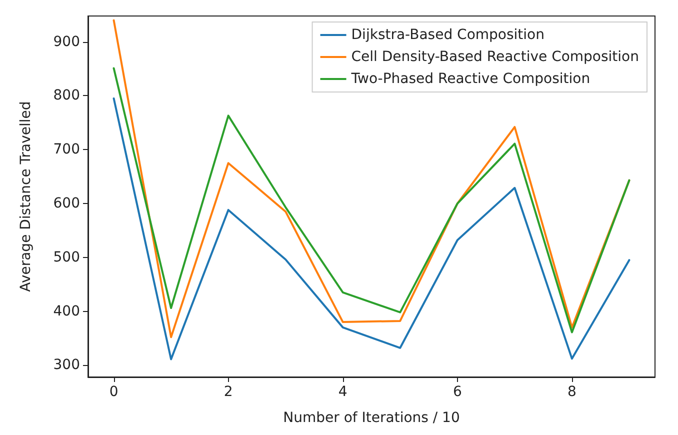  I want to click on y-tick-label: 600, so click(66, 204).